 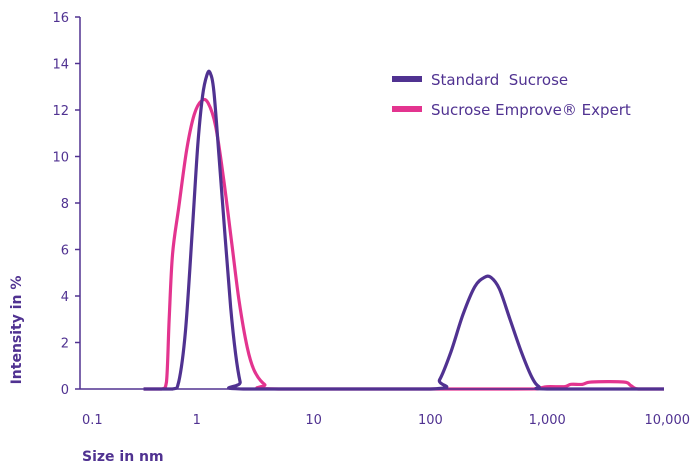 I want to click on legend-swatch-sucrose-emprove, so click(x=407, y=109).